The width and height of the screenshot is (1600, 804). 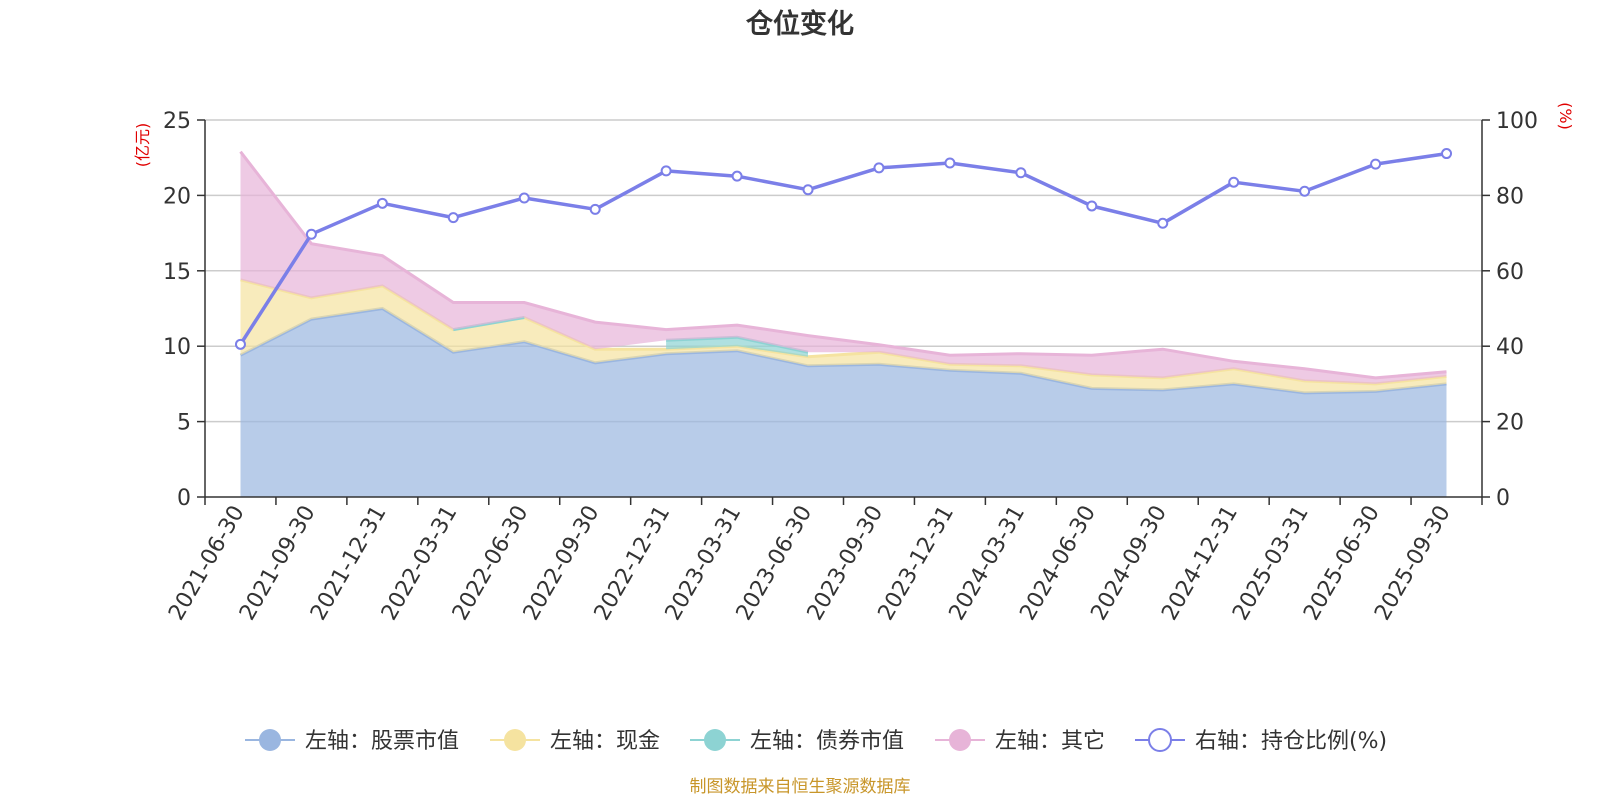 I want to click on x-axis-tick-label: 2022-06-30, so click(x=491, y=563).